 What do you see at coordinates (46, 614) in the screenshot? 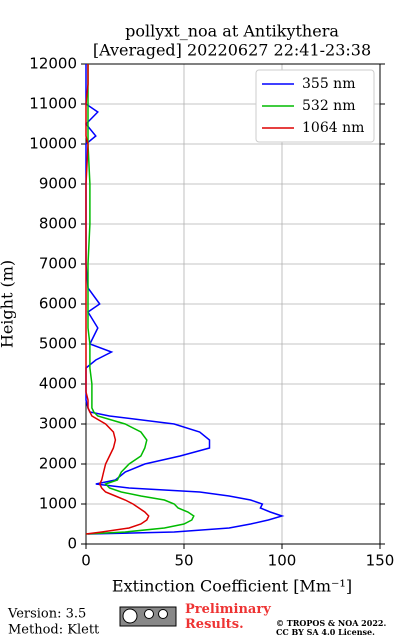
I see `version: Version: 3.5` at bounding box center [46, 614].